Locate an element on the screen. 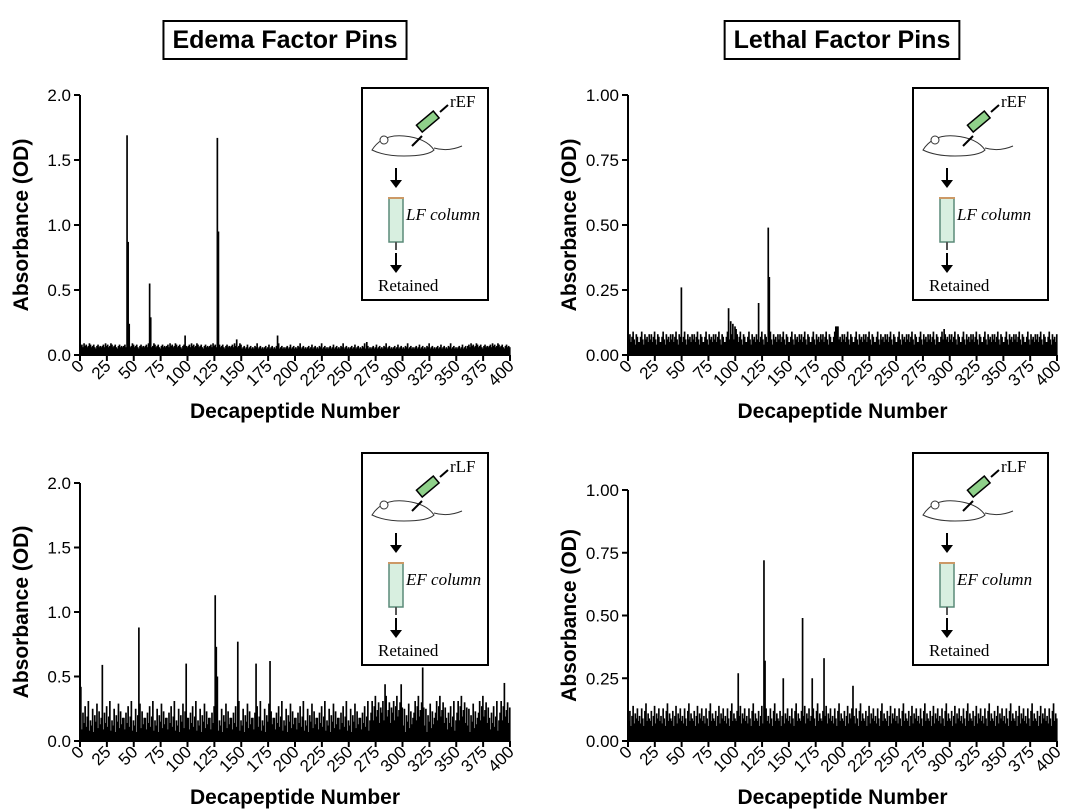 This screenshot has width=1071, height=812. needle is located at coordinates (968, 141).